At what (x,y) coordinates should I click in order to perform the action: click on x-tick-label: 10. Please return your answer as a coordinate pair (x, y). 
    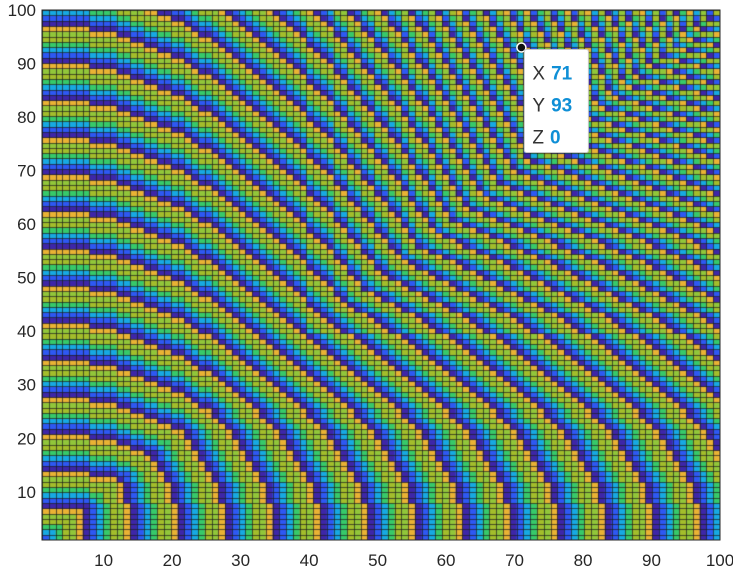
    Looking at the image, I should click on (103, 560).